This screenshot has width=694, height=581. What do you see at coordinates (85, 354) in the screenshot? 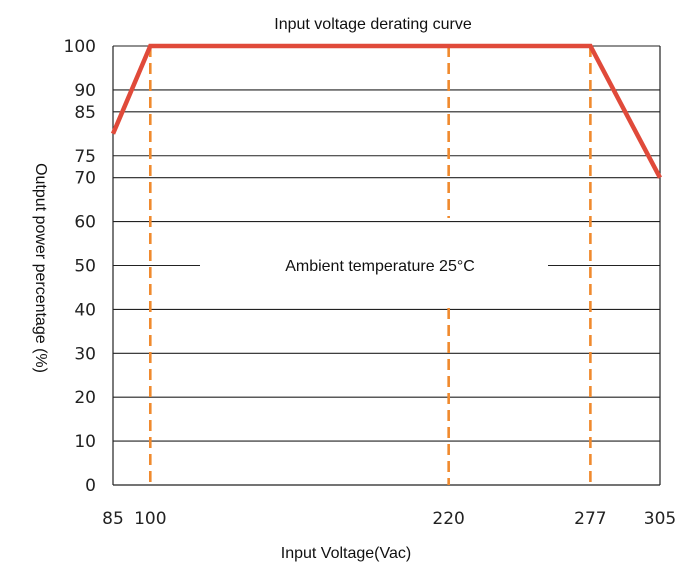
I see `y-tick-label-30: 30` at bounding box center [85, 354].